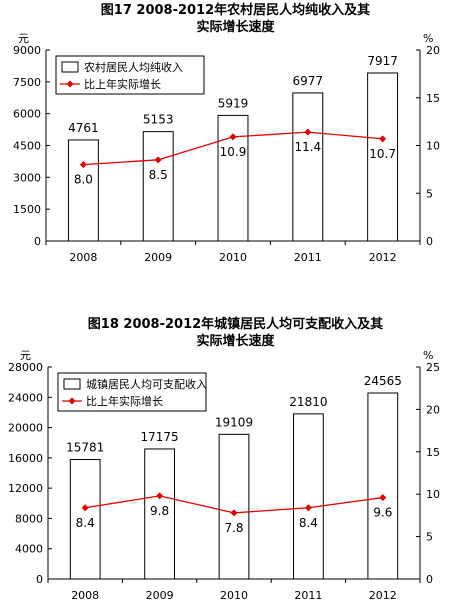  Describe the element at coordinates (382, 61) in the screenshot. I see `bar-value-label: 7917` at that location.